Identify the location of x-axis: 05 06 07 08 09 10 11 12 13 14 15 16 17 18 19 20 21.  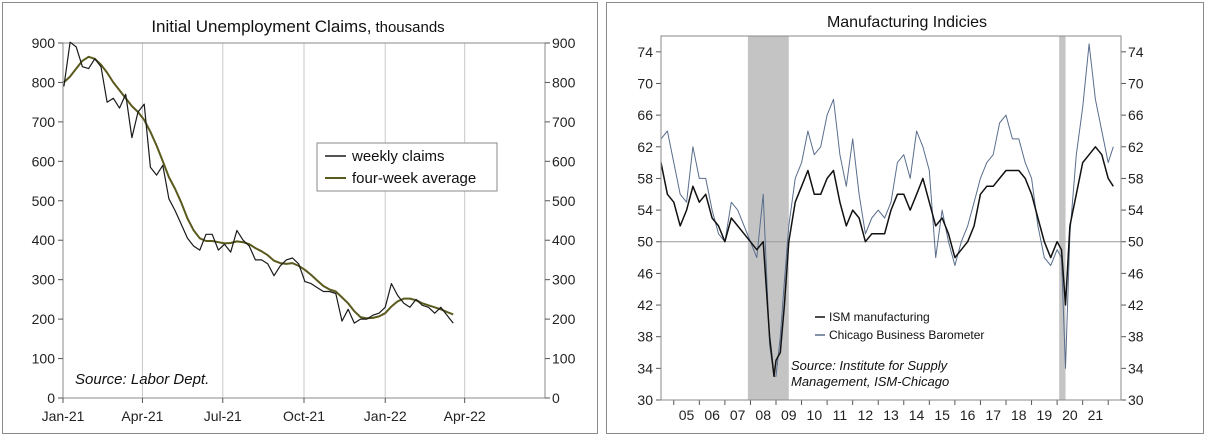
(891, 411).